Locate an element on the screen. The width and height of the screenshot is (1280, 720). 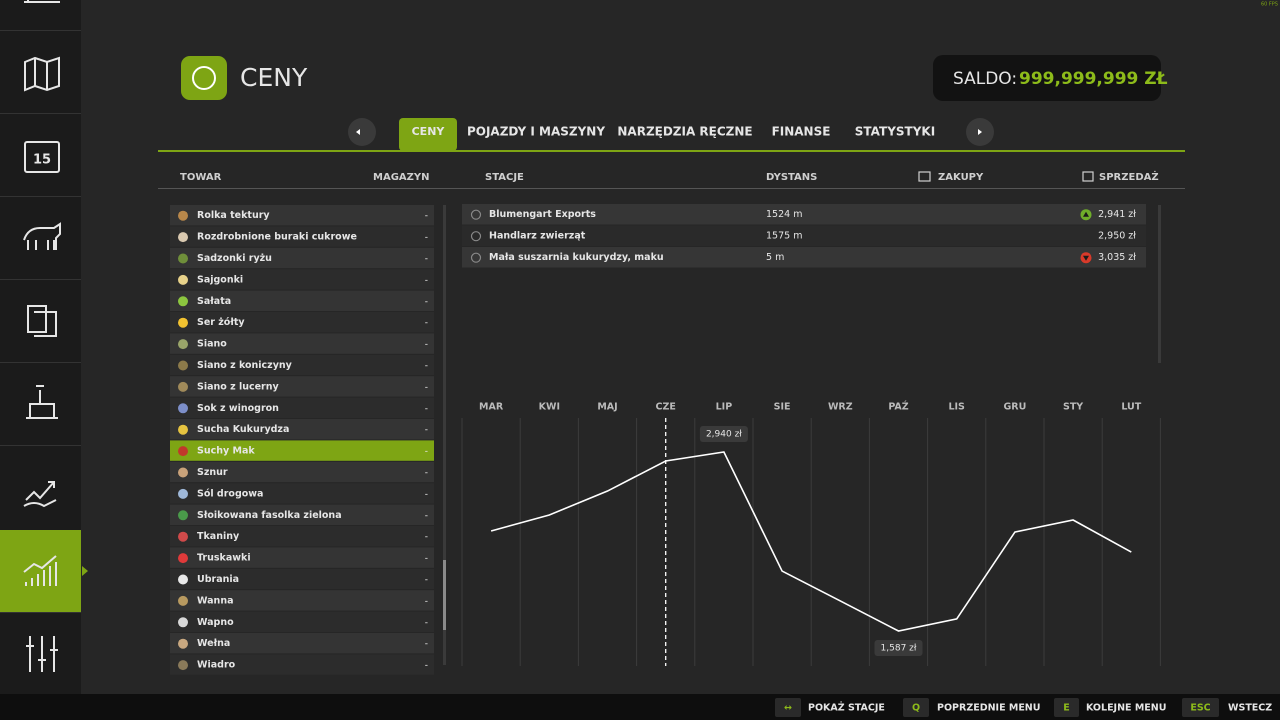
tab-next-arrow is located at coordinates (980, 132).